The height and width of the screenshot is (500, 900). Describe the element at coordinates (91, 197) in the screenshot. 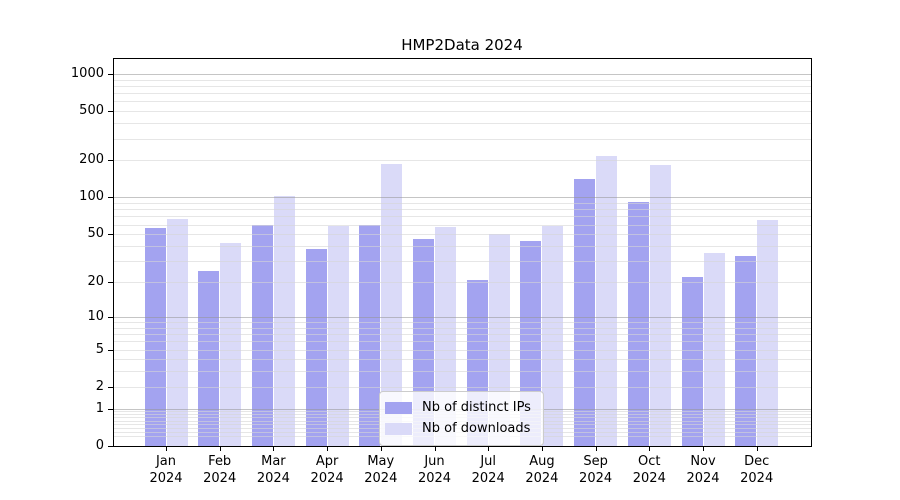

I see `y-tick-label-100: 100` at that location.